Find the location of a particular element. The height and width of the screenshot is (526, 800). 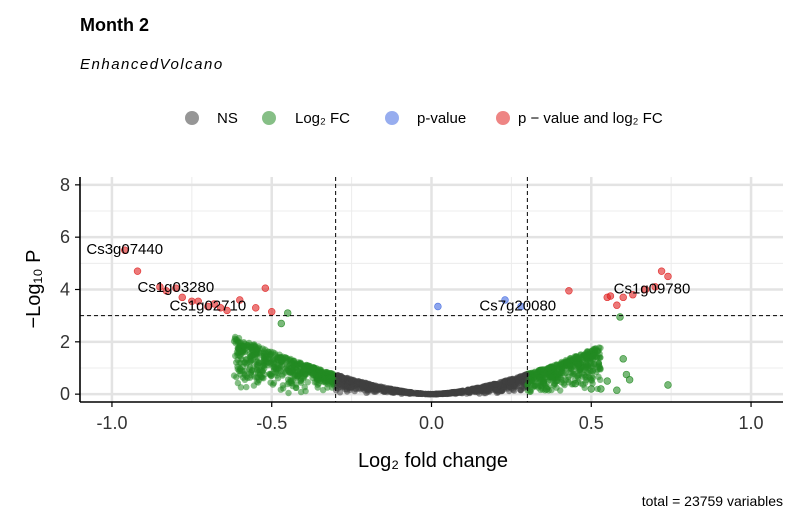

point-cloud is located at coordinates (417, 365).